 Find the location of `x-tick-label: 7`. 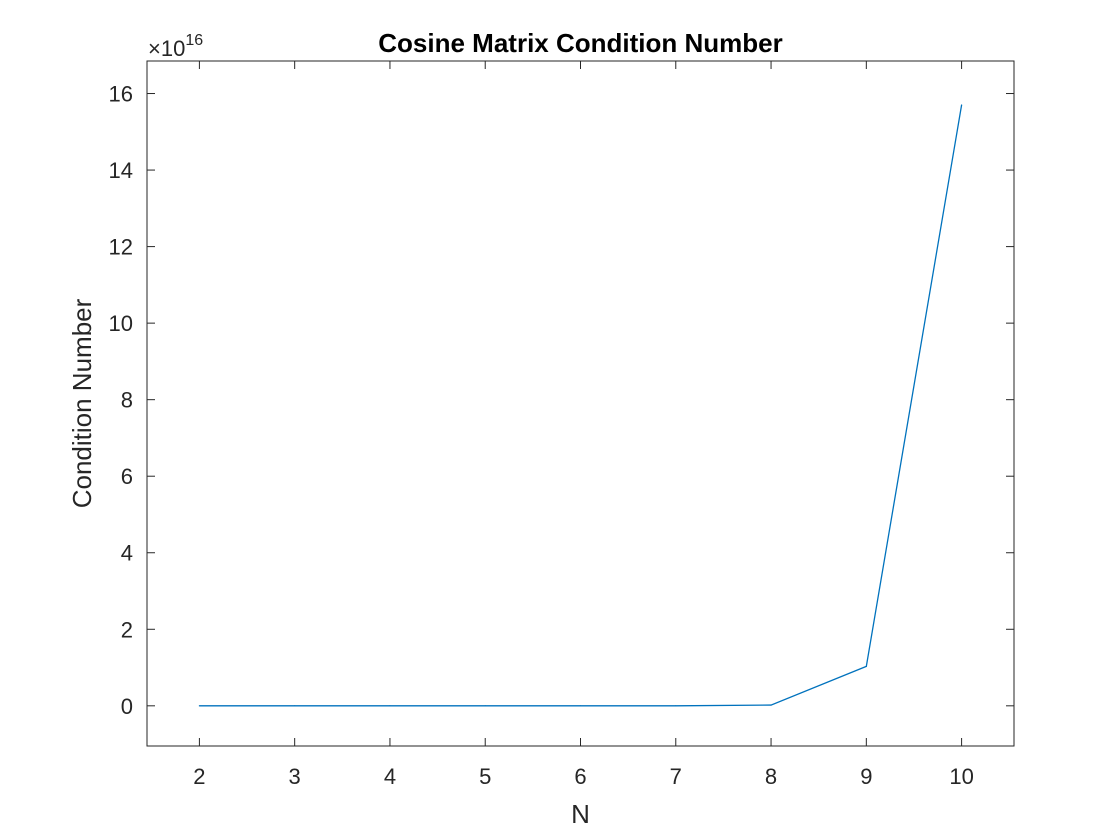

x-tick-label: 7 is located at coordinates (676, 776).